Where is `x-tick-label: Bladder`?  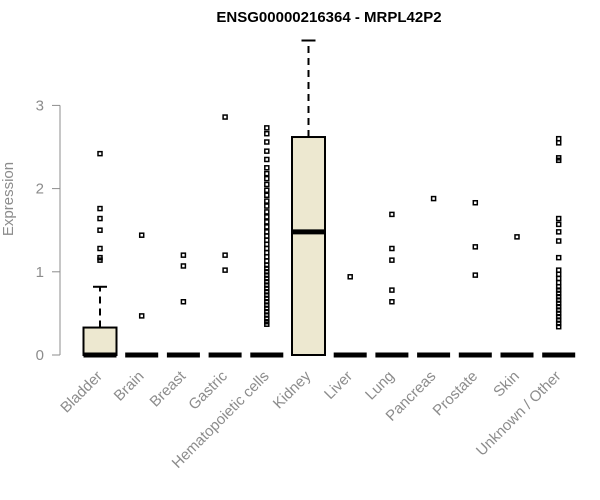 x-tick-label: Bladder is located at coordinates (81, 392).